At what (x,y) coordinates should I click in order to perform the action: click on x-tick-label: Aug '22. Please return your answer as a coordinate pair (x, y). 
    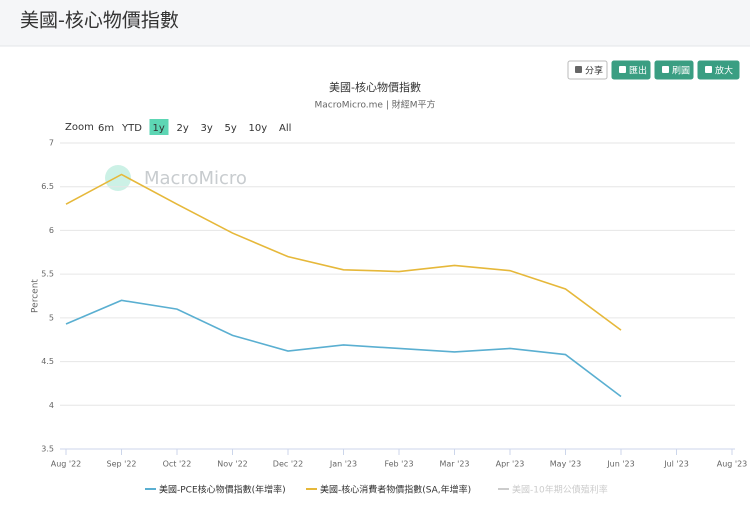
    Looking at the image, I should click on (66, 464).